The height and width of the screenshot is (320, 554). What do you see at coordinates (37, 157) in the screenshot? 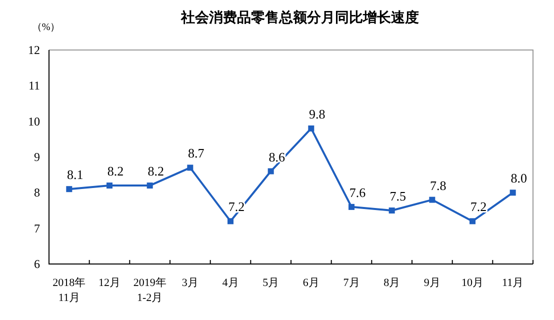
I see `ytick: 9` at bounding box center [37, 157].